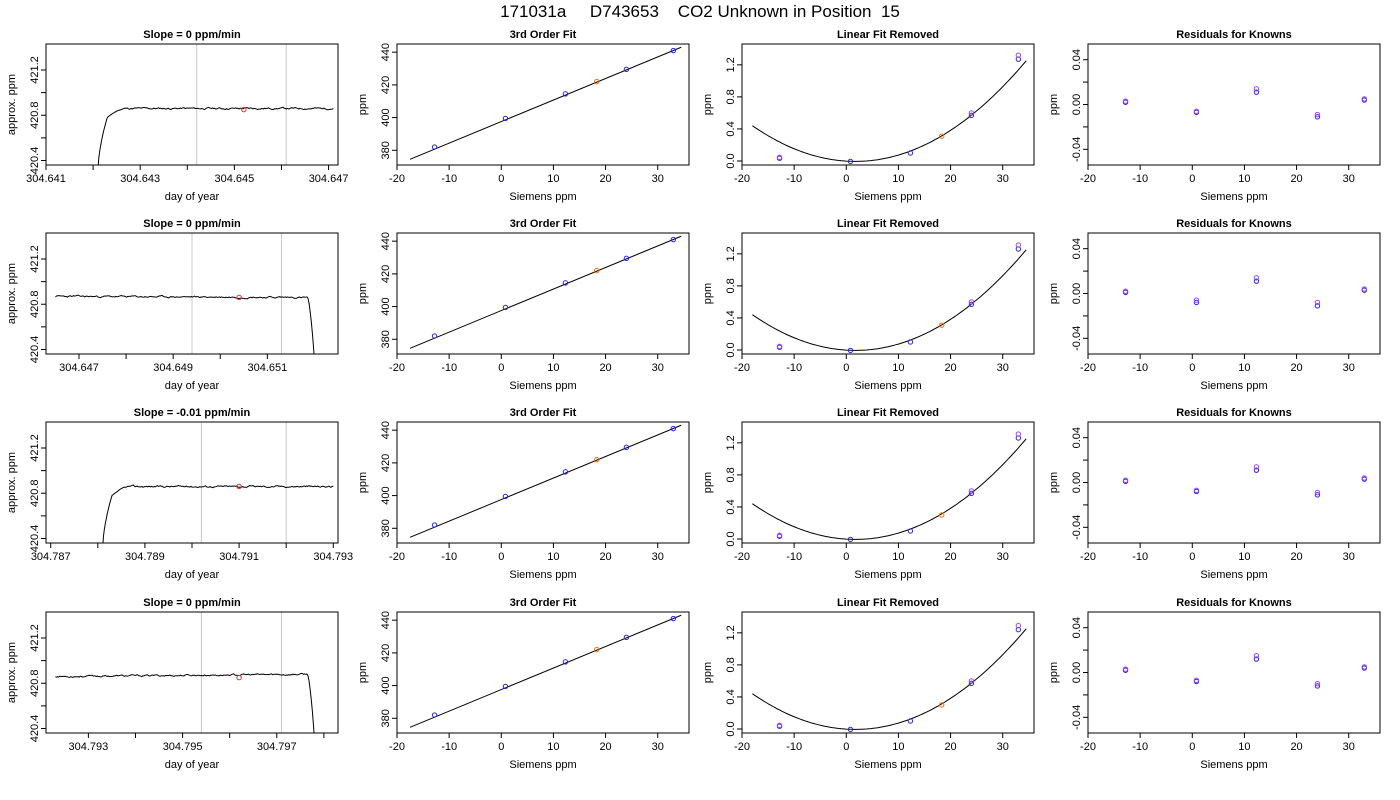  I want to click on y-tick-label: 0.00, so click(1077, 293).